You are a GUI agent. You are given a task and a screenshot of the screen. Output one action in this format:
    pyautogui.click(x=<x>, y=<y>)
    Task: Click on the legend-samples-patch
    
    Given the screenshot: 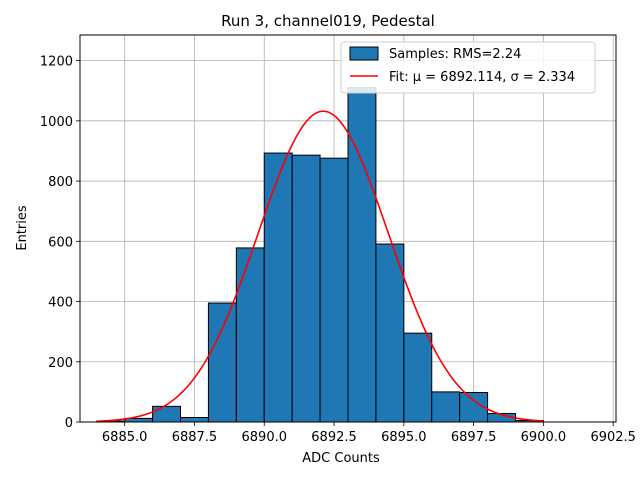 What is the action you would take?
    pyautogui.click(x=364, y=53)
    